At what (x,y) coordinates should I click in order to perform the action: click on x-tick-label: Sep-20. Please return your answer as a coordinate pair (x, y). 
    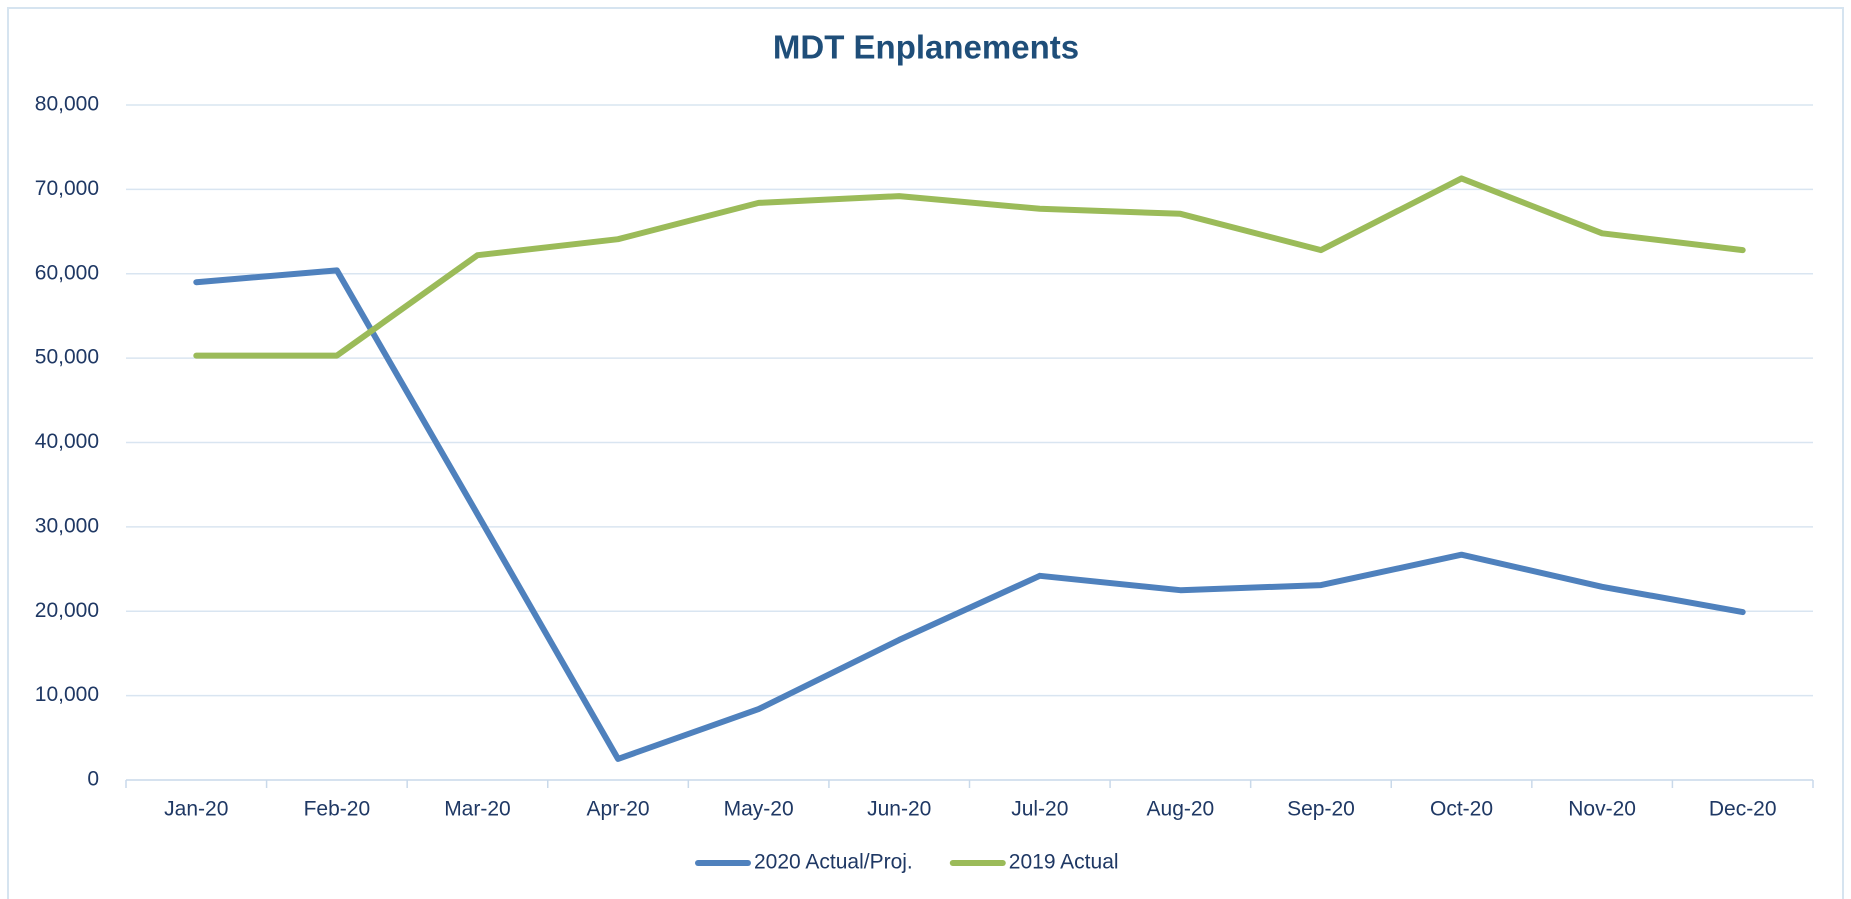
    Looking at the image, I should click on (1321, 809).